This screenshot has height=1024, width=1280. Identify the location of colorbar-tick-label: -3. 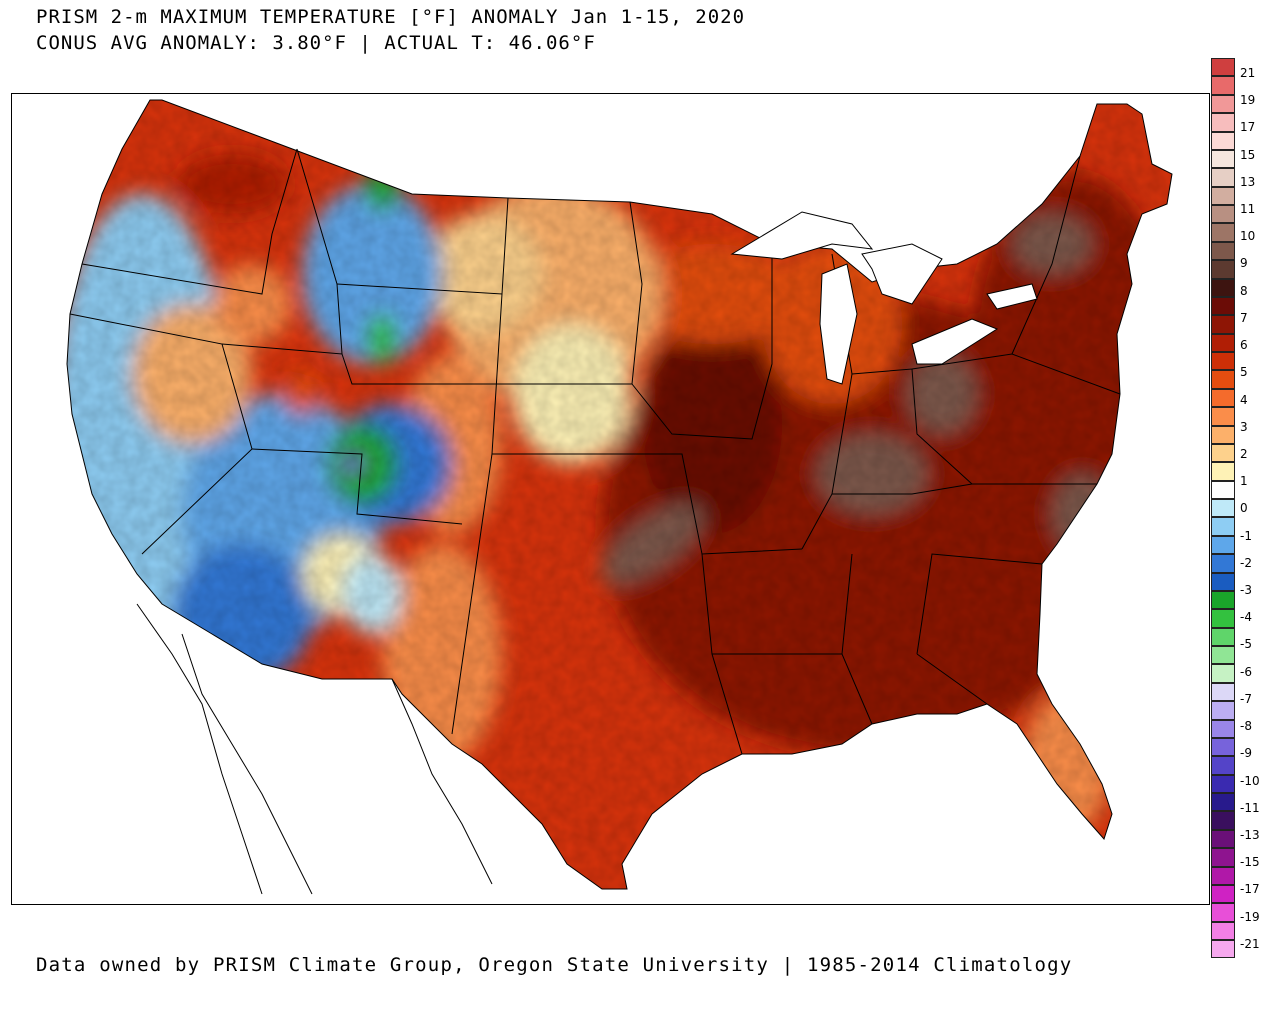
(1246, 590).